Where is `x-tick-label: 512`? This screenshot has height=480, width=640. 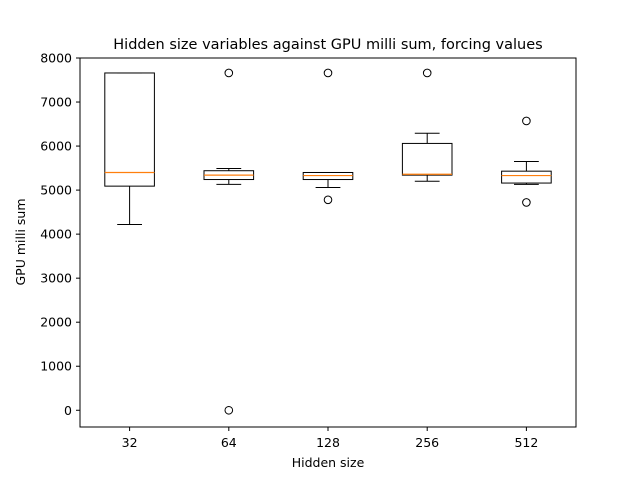 x-tick-label: 512 is located at coordinates (526, 442).